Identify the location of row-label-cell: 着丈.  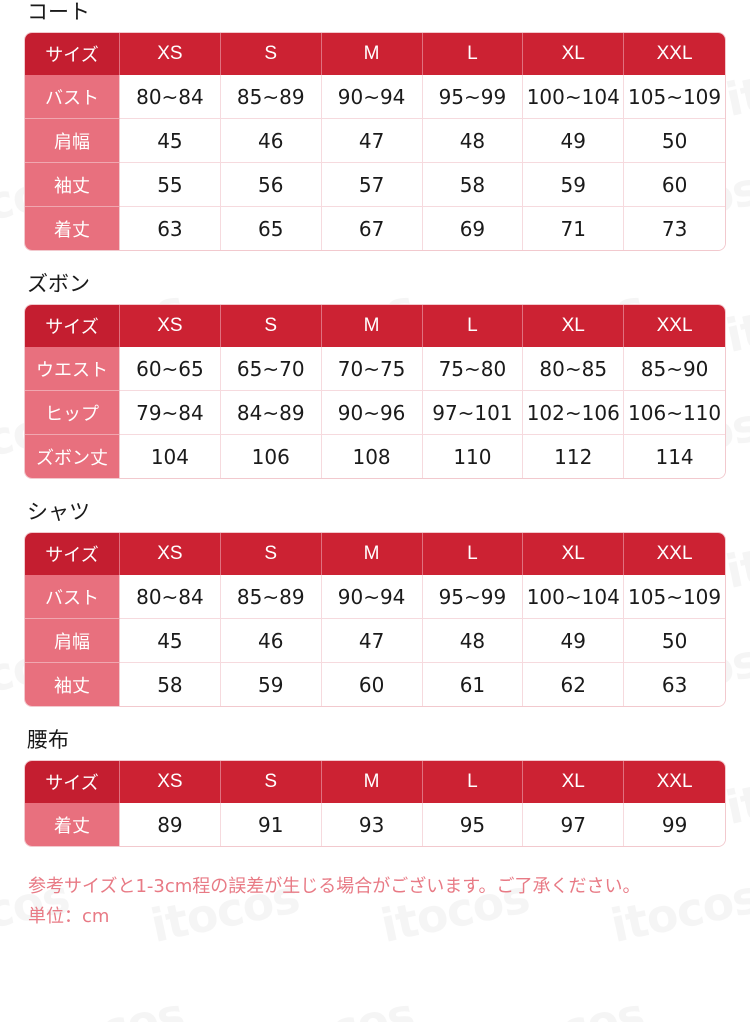
(73, 824).